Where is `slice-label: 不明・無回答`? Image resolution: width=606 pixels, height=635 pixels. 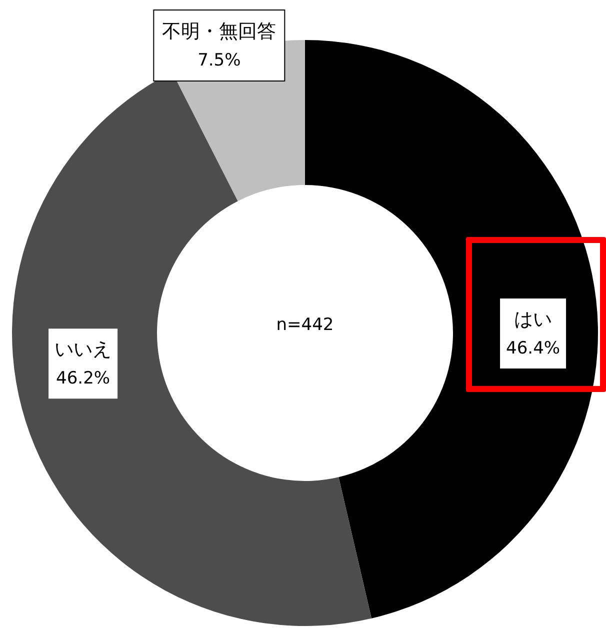
slice-label: 不明・無回答 is located at coordinates (219, 31).